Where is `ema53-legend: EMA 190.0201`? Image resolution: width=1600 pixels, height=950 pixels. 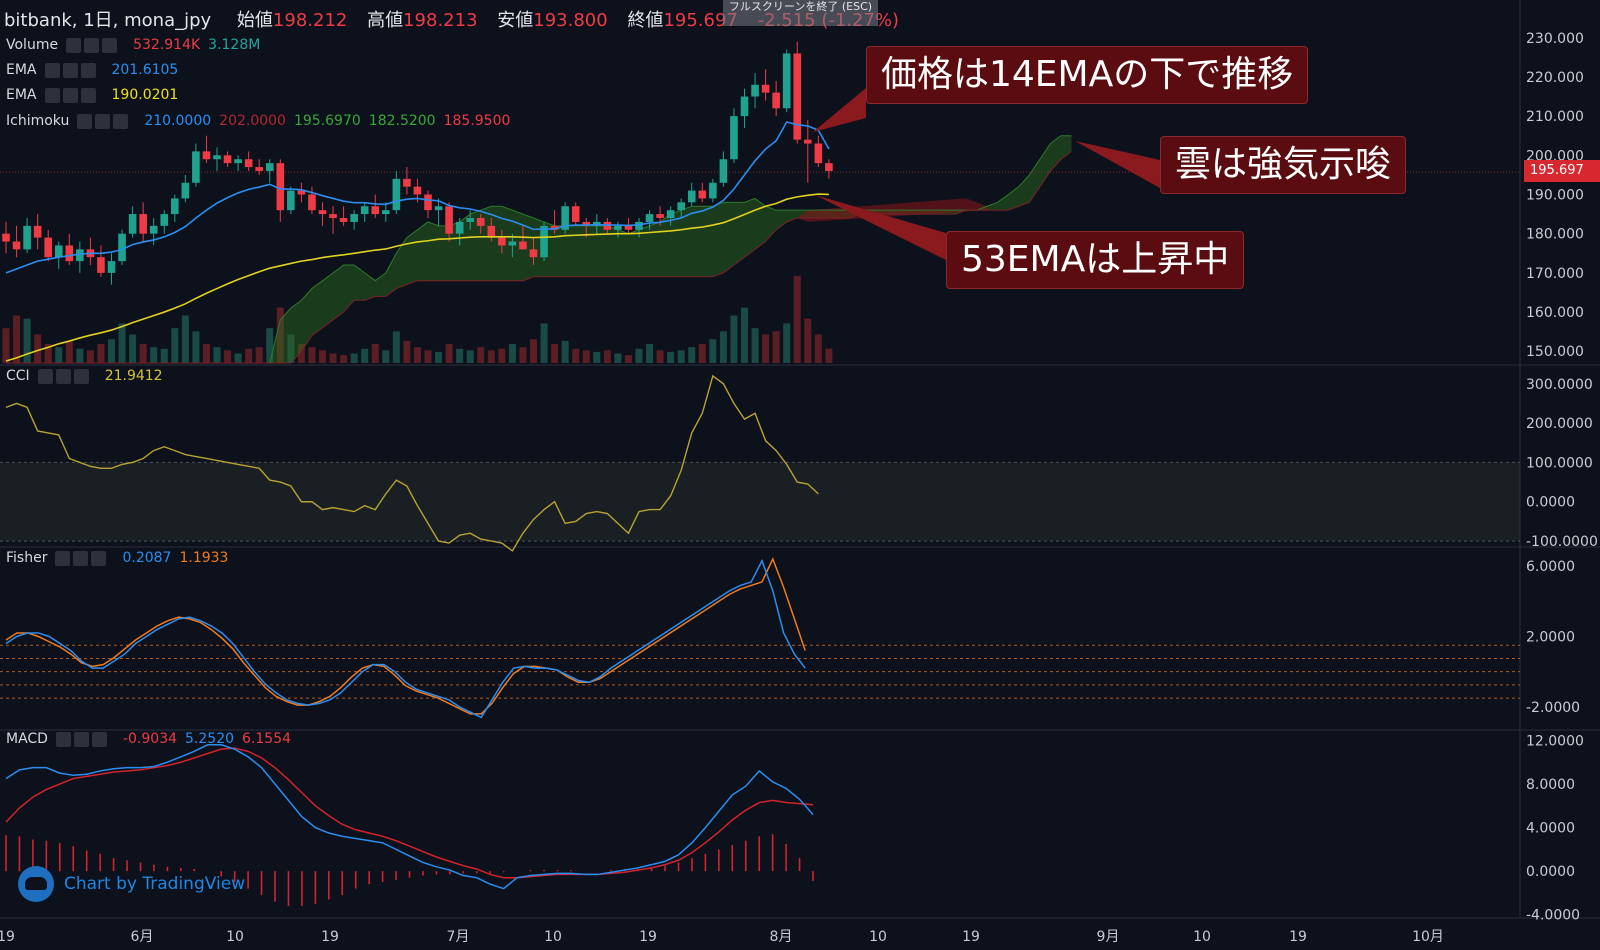
ema53-legend: EMA 190.0201 is located at coordinates (92, 95).